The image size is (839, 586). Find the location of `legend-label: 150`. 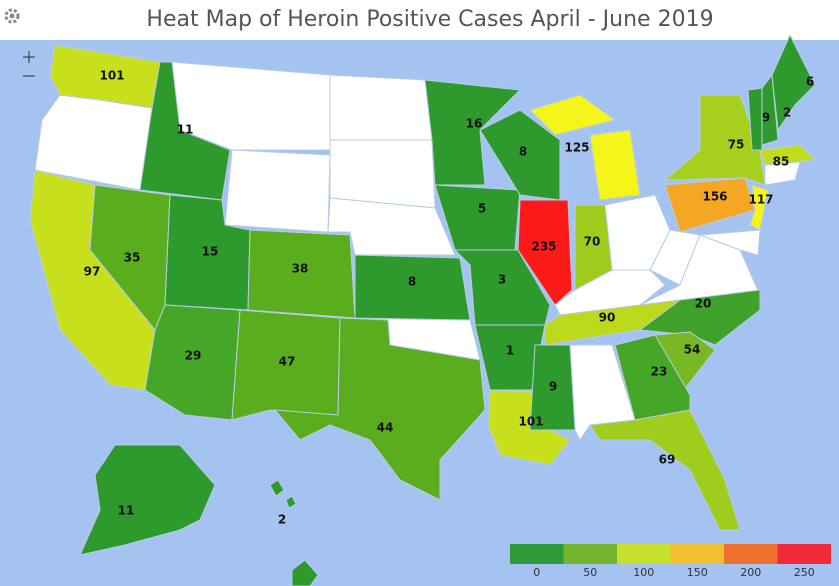

legend-label: 150 is located at coordinates (697, 572).